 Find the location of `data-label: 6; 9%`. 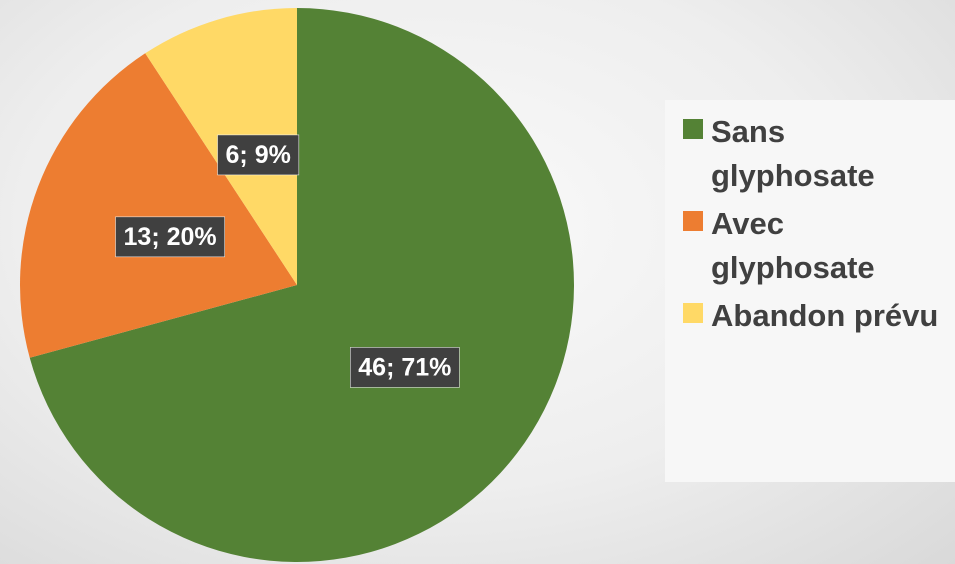

data-label: 6; 9% is located at coordinates (258, 155).